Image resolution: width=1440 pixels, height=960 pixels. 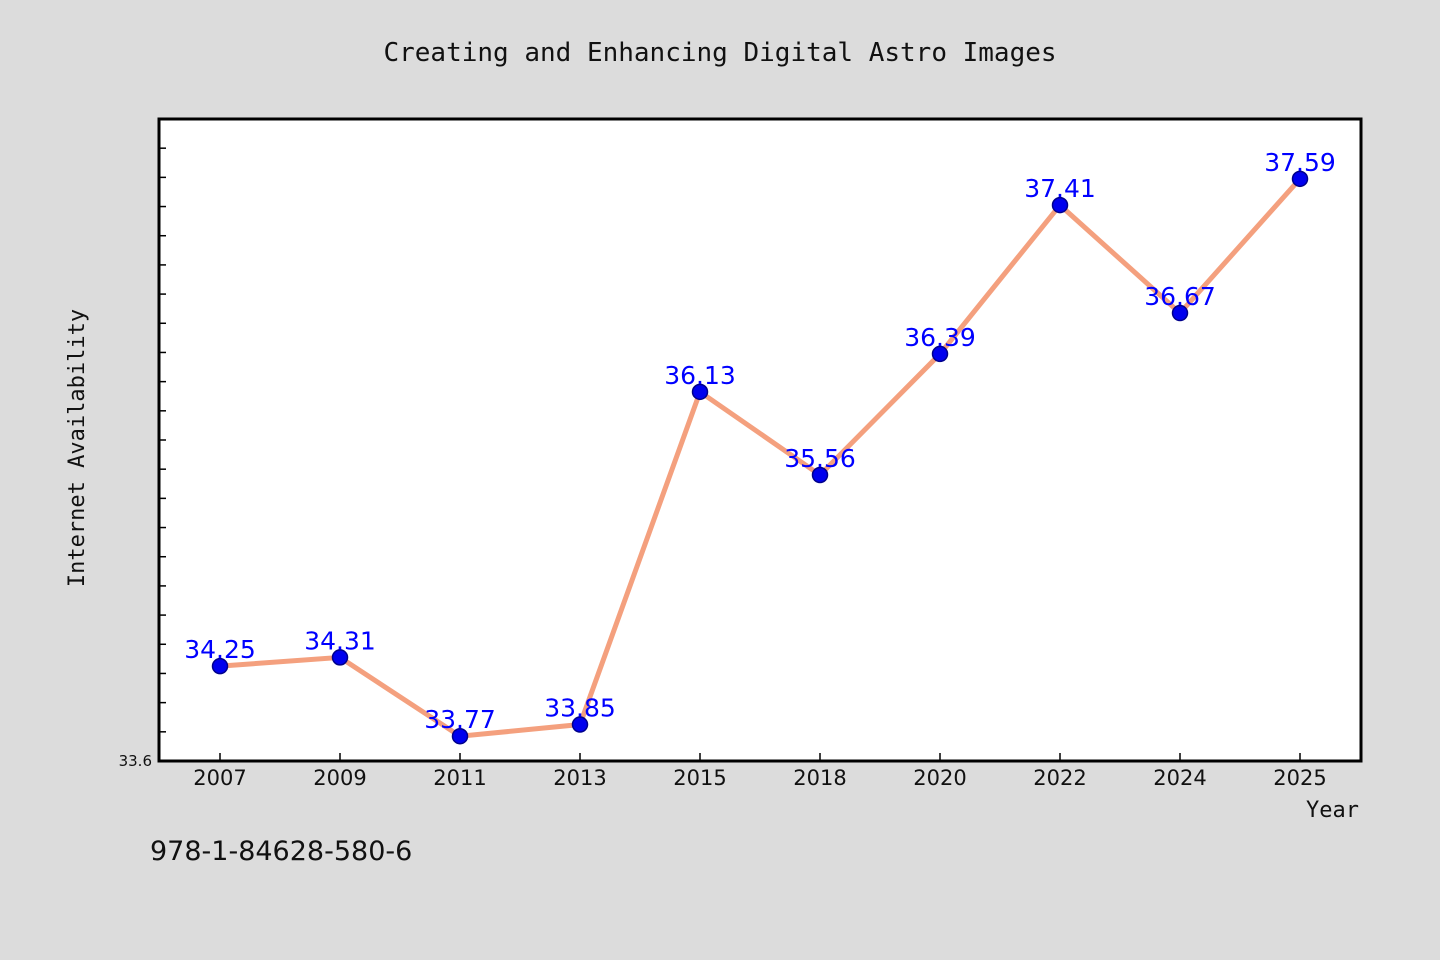 I want to click on data-label: 36.13, so click(x=700, y=375).